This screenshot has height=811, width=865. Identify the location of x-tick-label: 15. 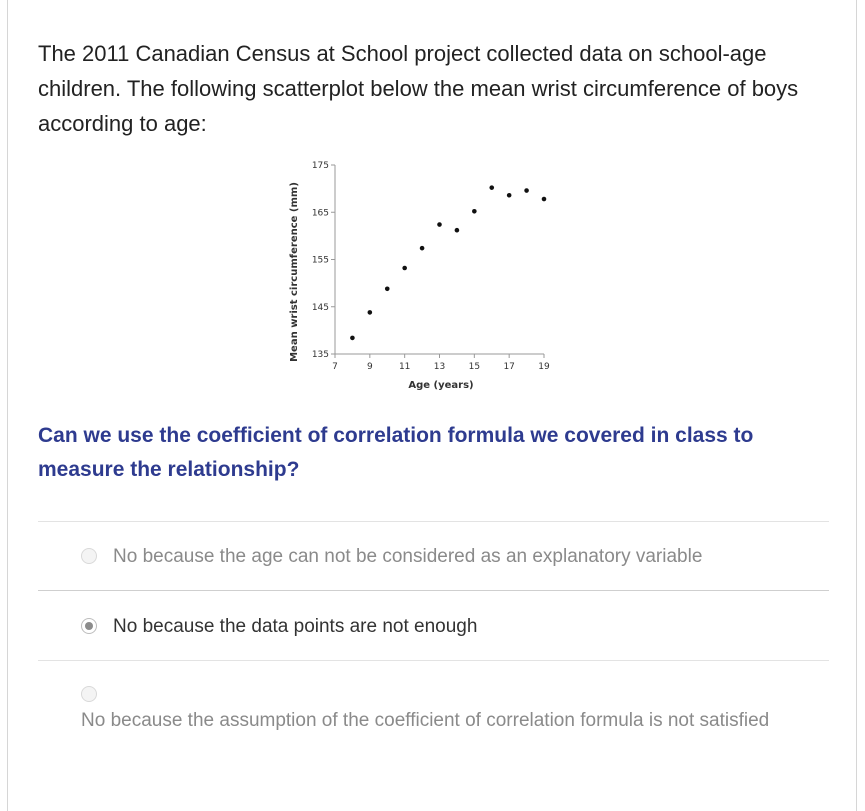
(474, 367).